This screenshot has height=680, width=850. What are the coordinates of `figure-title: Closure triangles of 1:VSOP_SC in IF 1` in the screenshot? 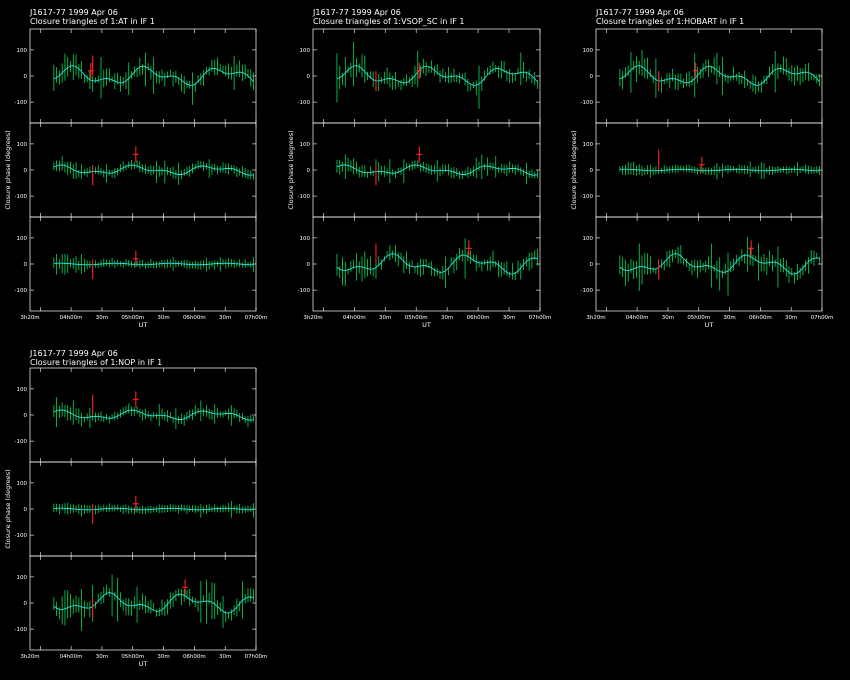 It's located at (388, 21).